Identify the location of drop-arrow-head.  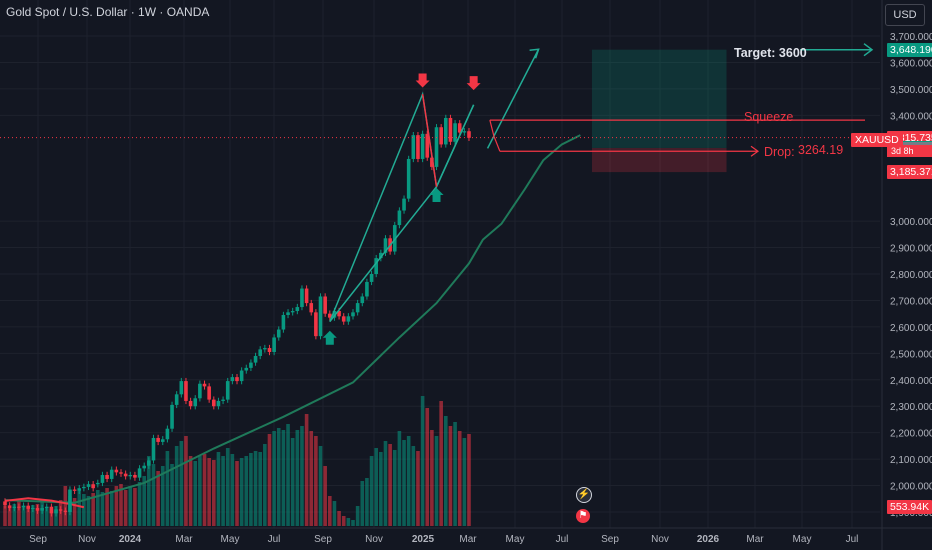
(755, 151).